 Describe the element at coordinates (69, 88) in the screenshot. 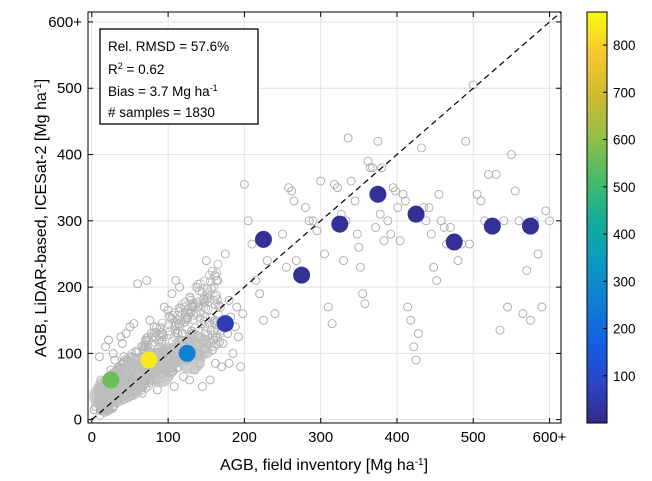

I see `y-tick-label: 500` at that location.